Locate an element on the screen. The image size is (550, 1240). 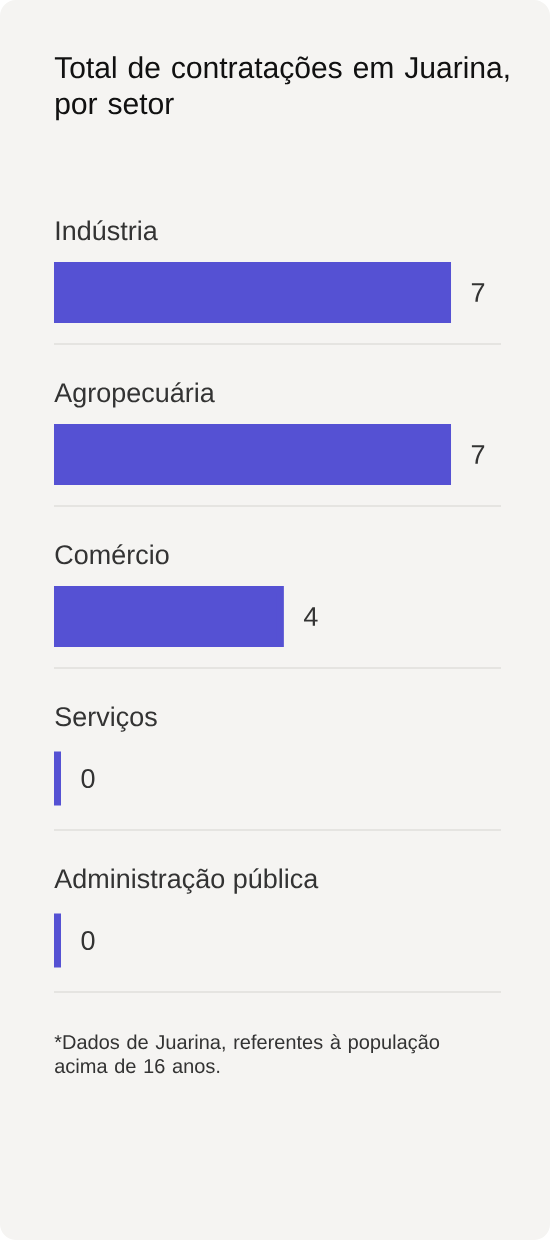
chart-title: Total de contratações em Juarina, por setor is located at coordinates (281, 88).